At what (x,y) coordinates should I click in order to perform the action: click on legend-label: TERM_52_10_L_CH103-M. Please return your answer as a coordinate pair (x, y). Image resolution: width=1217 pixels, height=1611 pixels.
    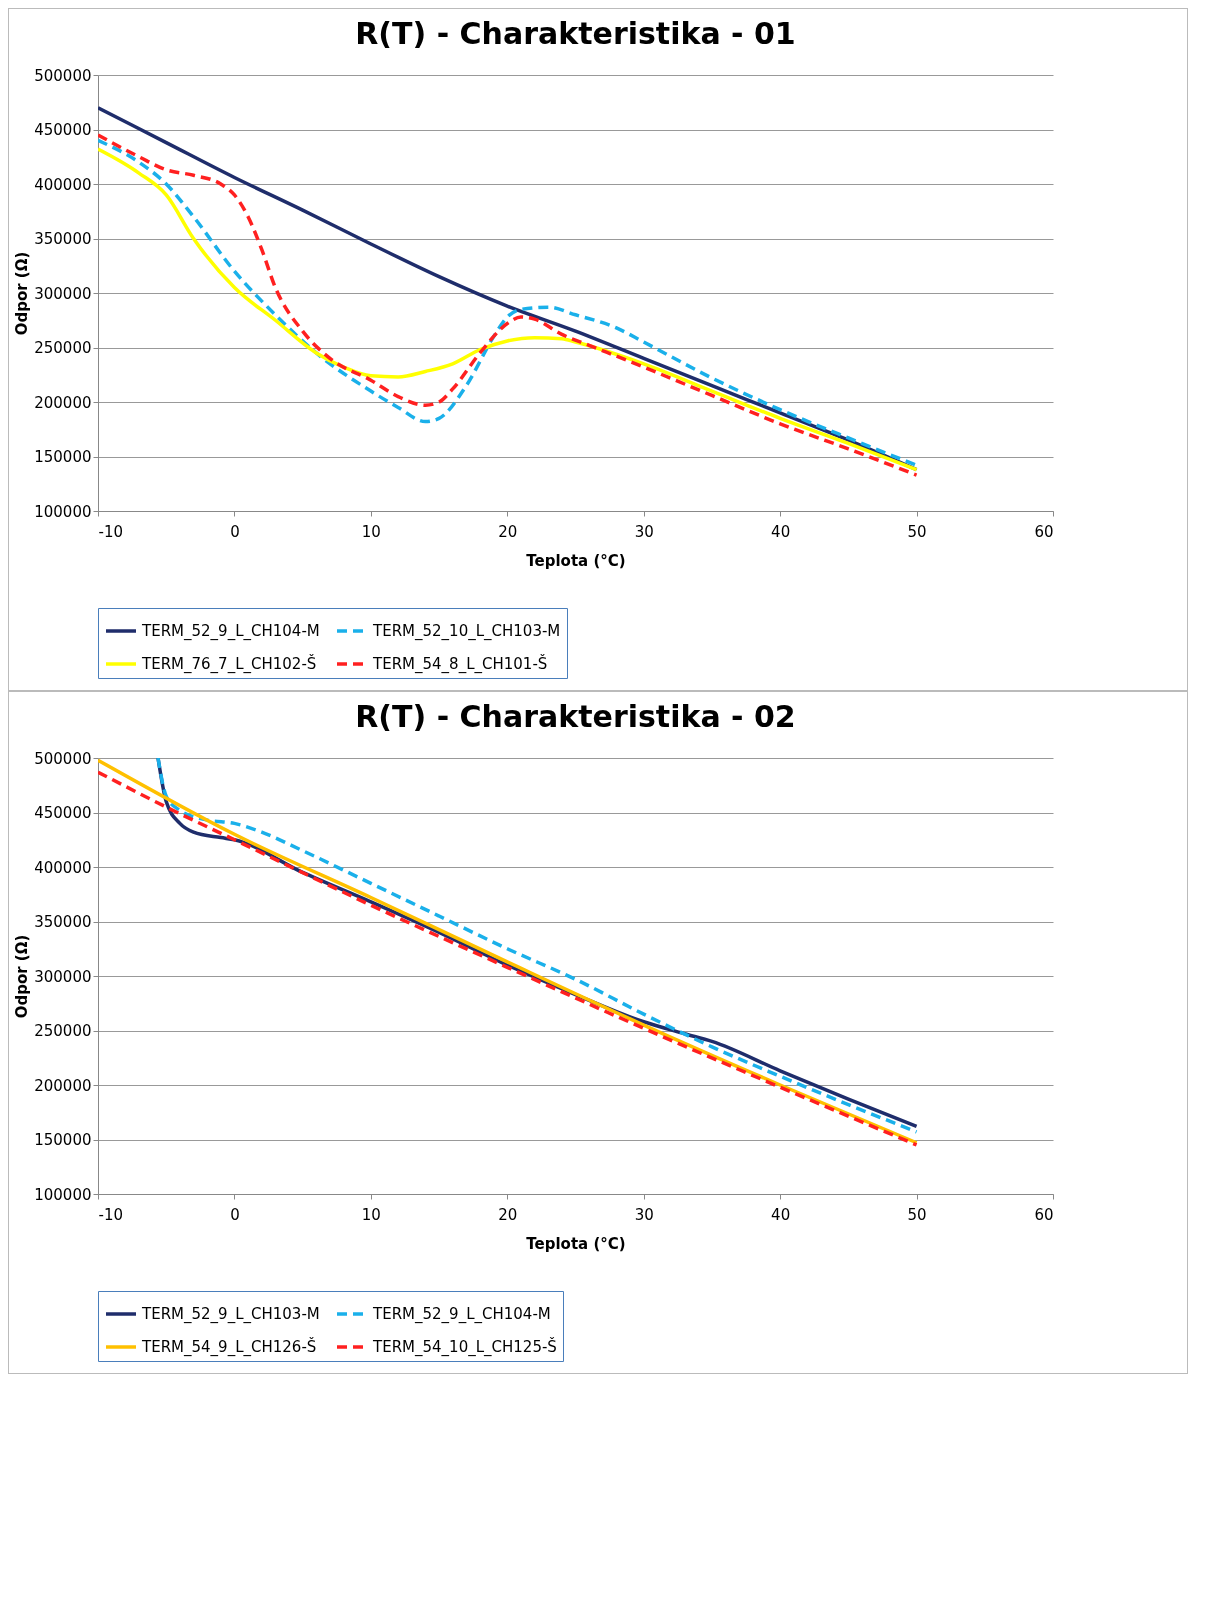
    Looking at the image, I should click on (466, 631).